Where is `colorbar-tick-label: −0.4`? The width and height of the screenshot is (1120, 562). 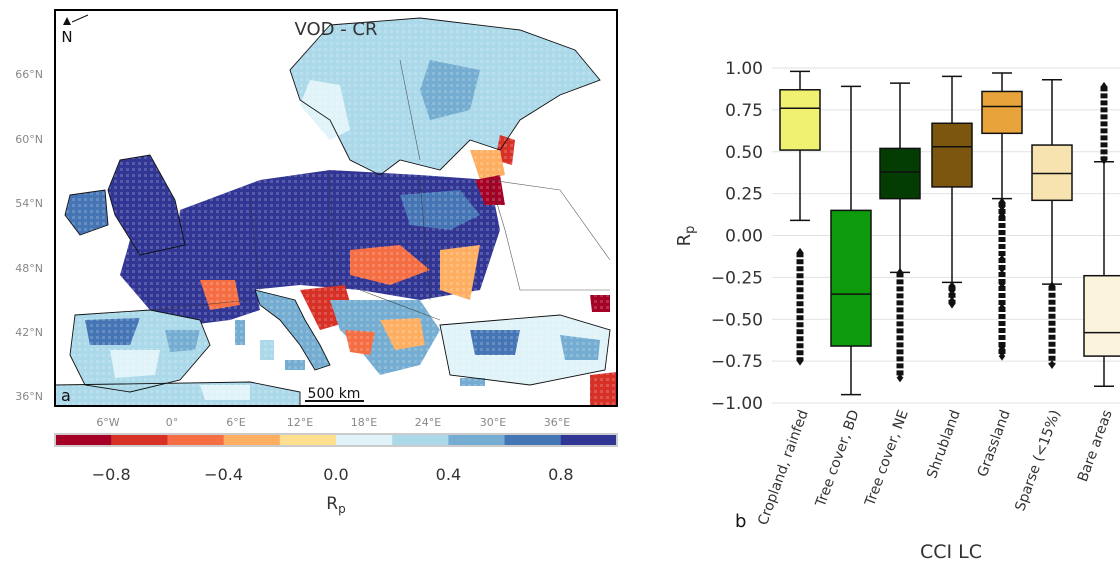 colorbar-tick-label: −0.4 is located at coordinates (223, 474).